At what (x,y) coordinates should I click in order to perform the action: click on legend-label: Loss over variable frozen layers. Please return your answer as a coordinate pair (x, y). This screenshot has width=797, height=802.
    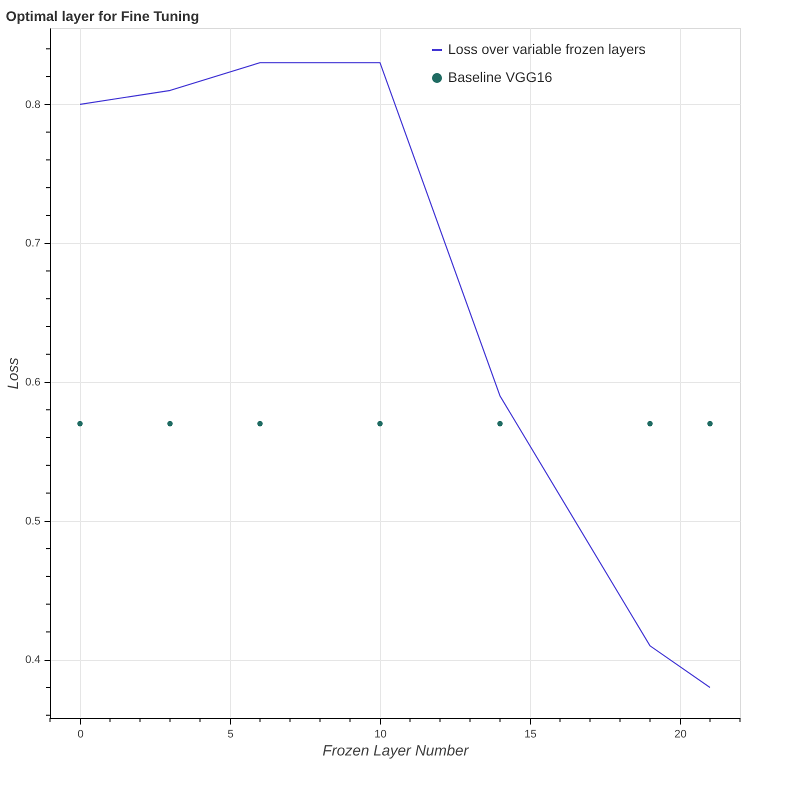
    Looking at the image, I should click on (547, 49).